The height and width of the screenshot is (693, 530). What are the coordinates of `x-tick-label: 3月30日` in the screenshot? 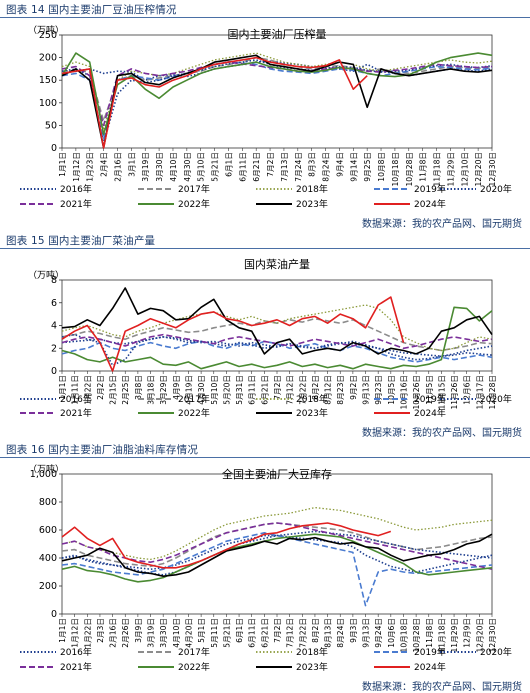 It's located at (159, 167).